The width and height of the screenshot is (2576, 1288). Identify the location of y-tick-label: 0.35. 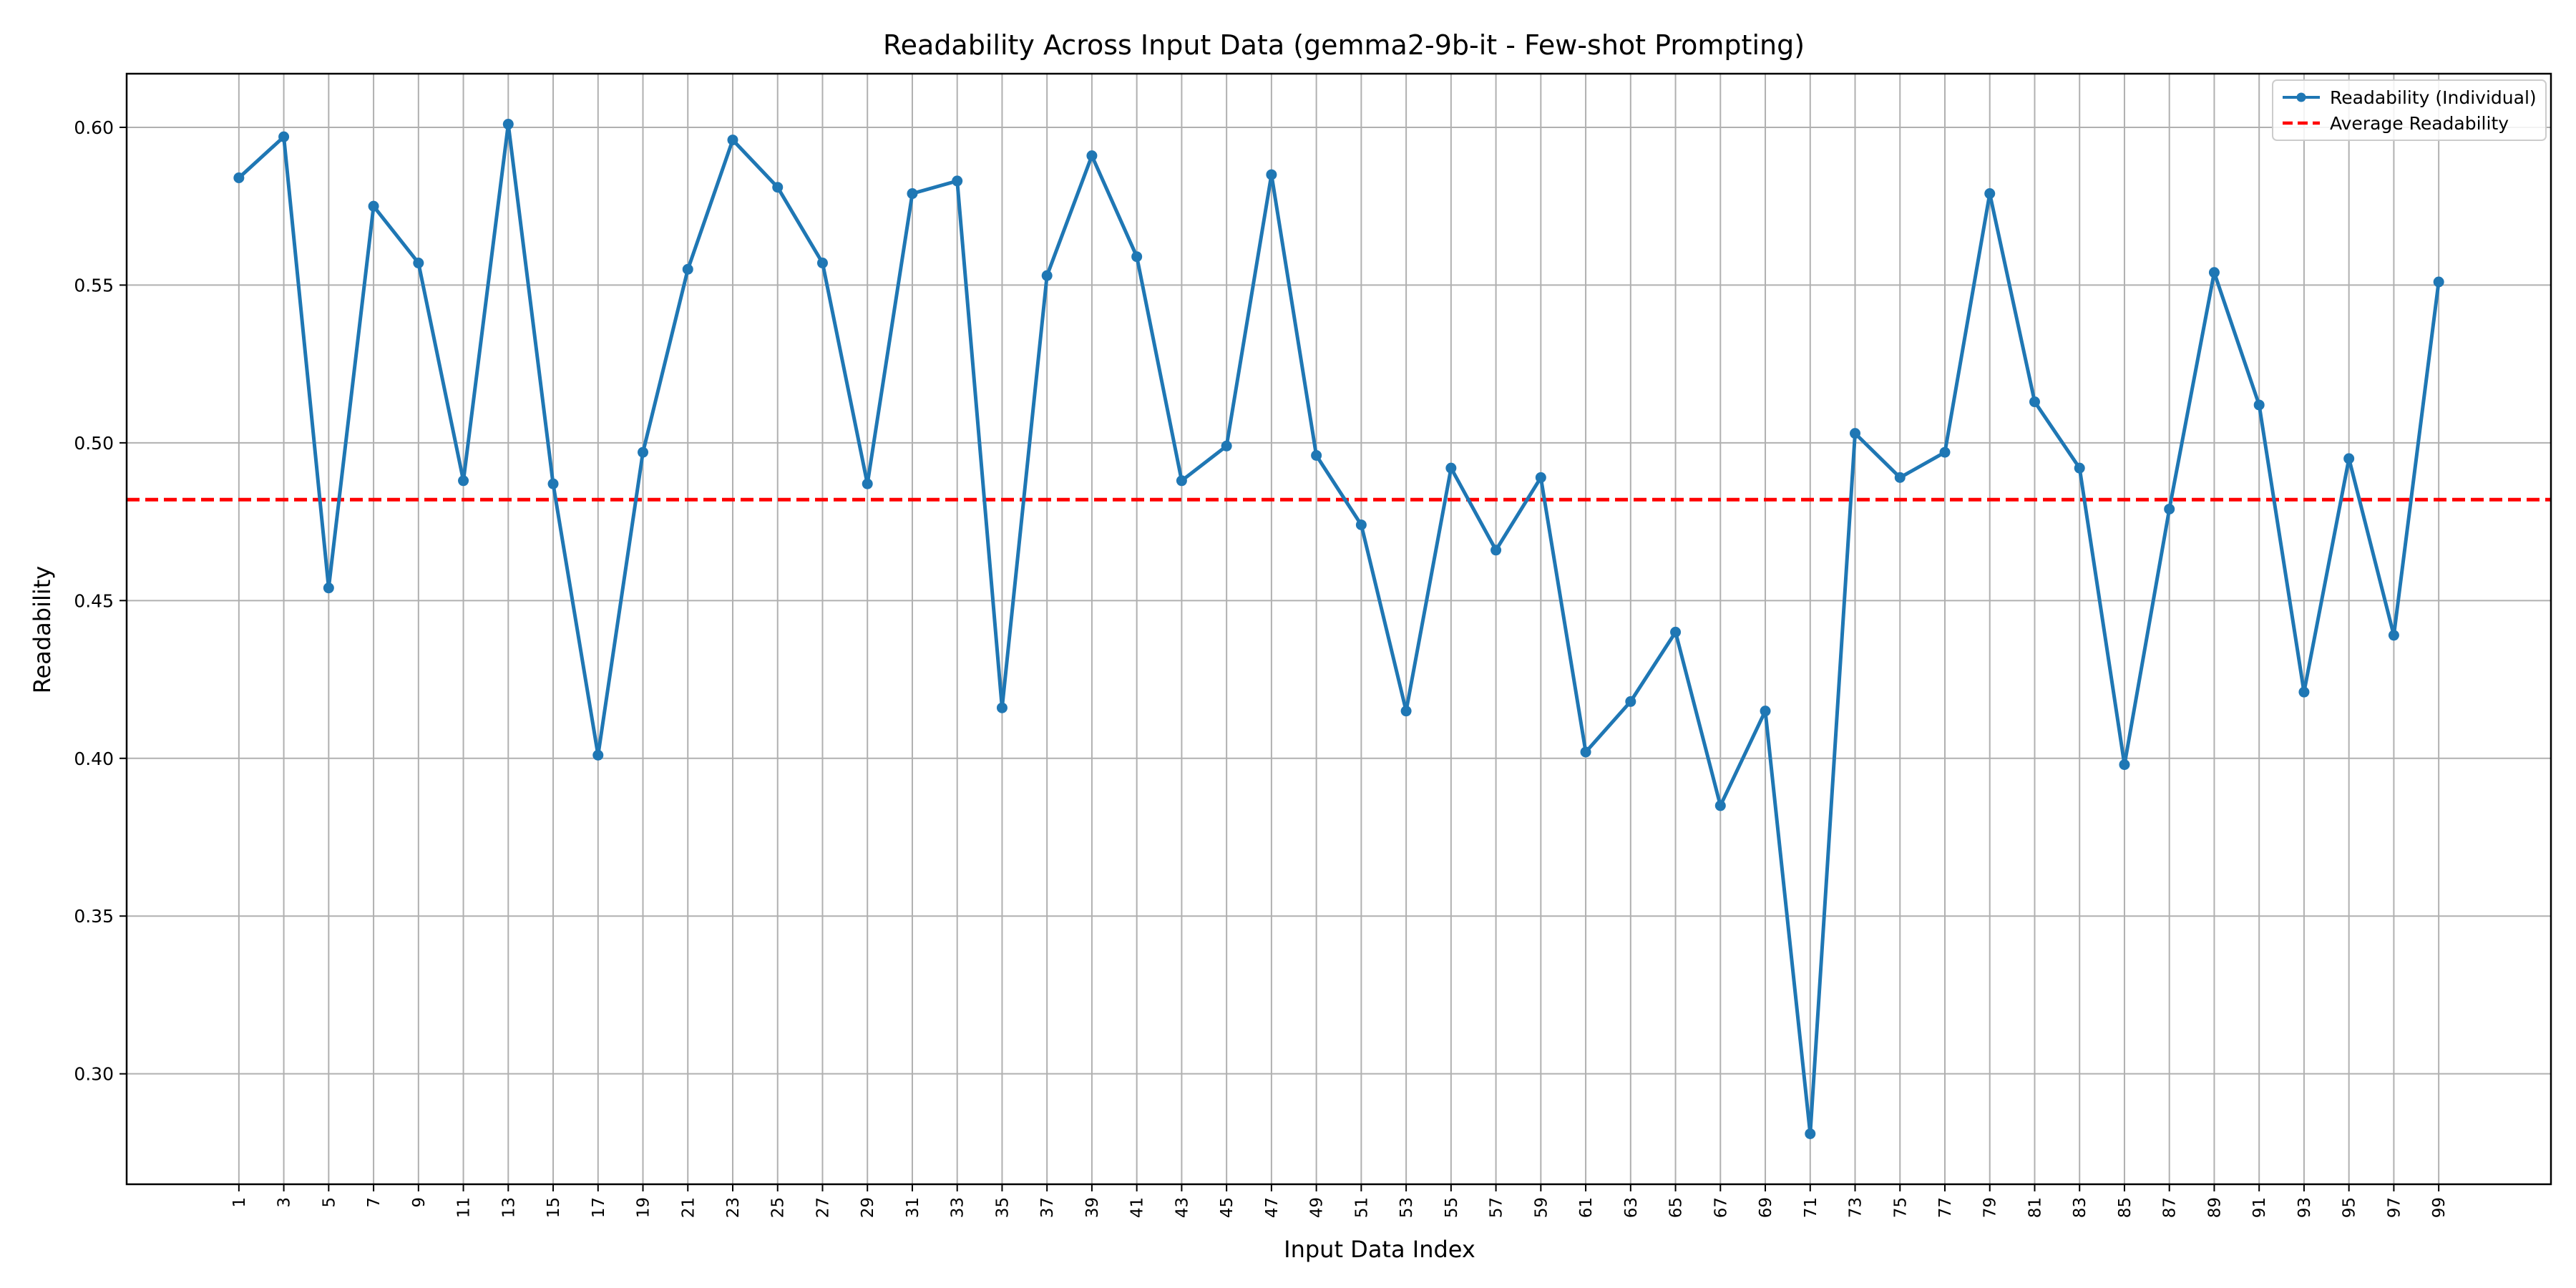
(94, 916).